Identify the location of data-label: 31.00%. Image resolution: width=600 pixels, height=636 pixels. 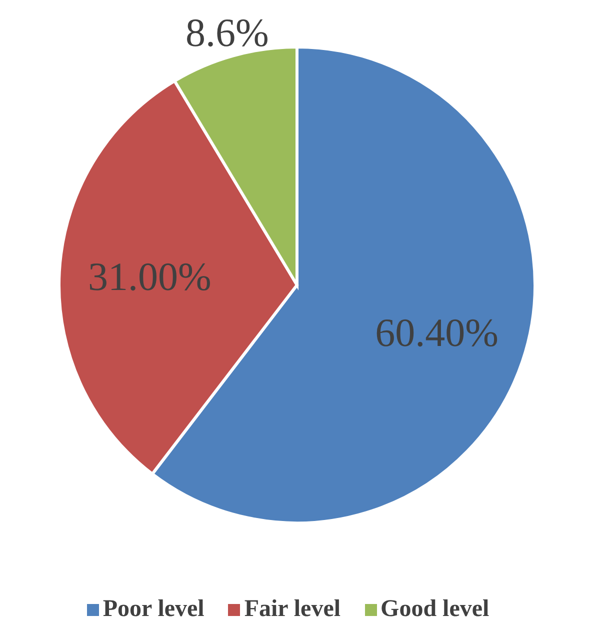
(150, 277).